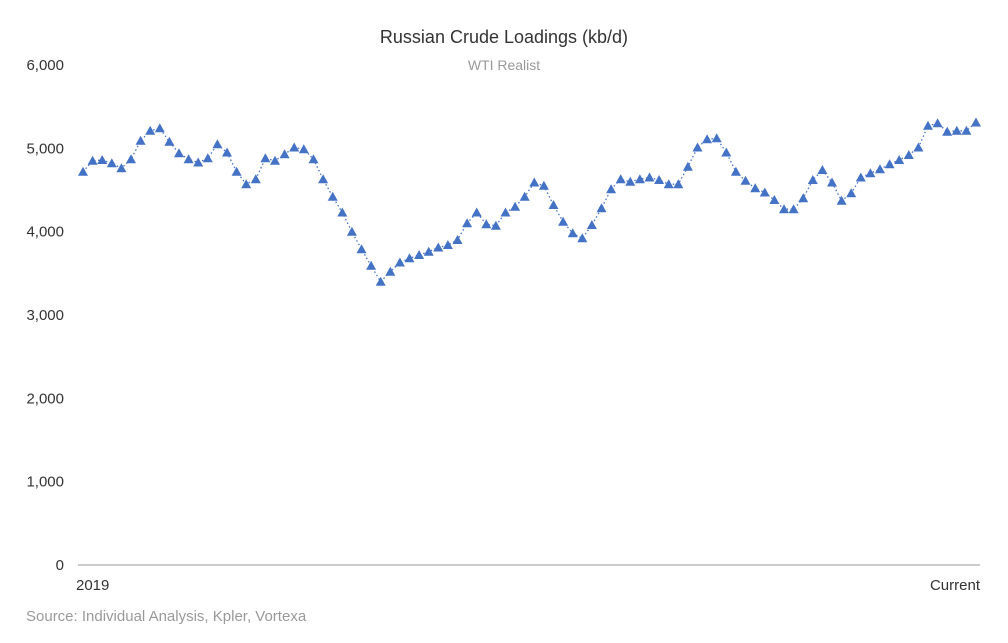 This screenshot has height=643, width=1008. What do you see at coordinates (45, 398) in the screenshot?
I see `y-tick-label: 2,000` at bounding box center [45, 398].